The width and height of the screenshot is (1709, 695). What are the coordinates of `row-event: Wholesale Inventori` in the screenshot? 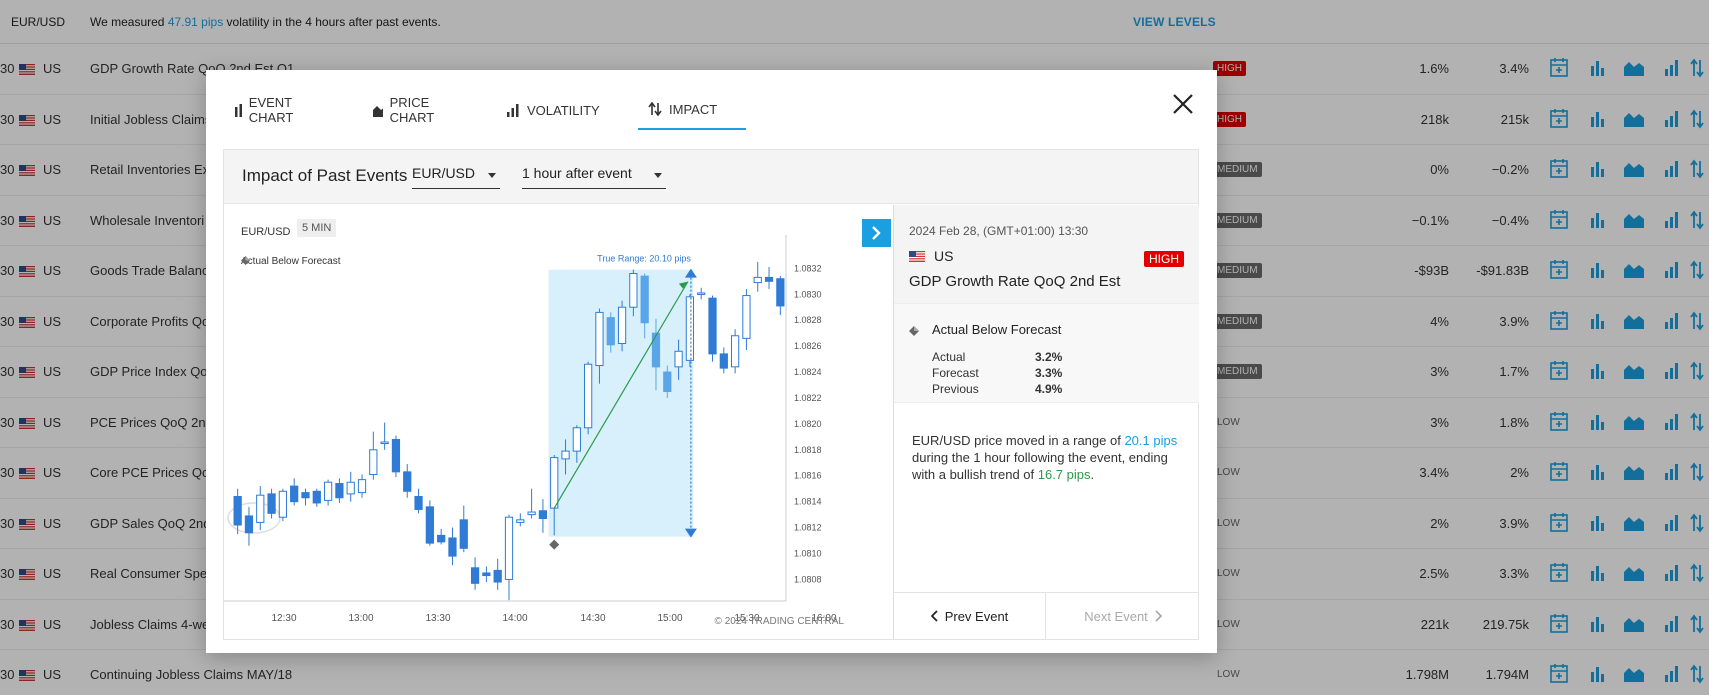 It's located at (147, 220).